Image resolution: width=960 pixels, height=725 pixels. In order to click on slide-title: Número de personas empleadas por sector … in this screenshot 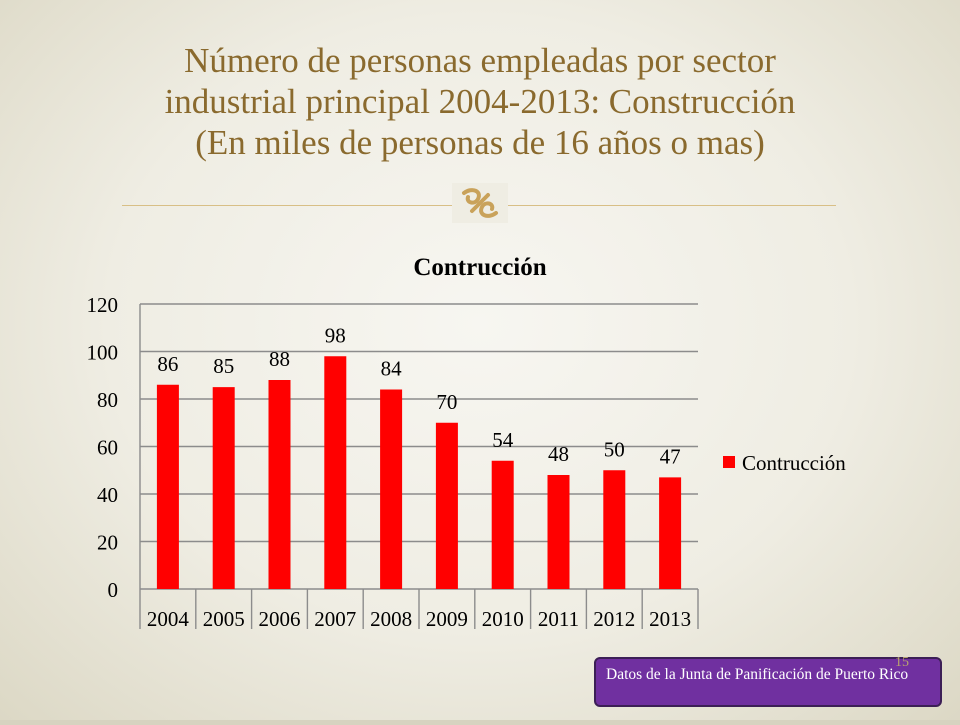, I will do `click(480, 101)`.